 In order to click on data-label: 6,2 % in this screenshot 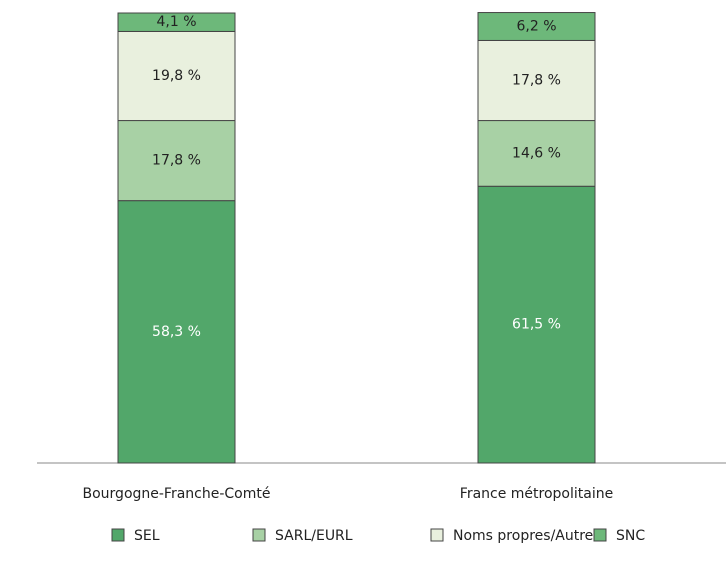, I will do `click(536, 27)`.